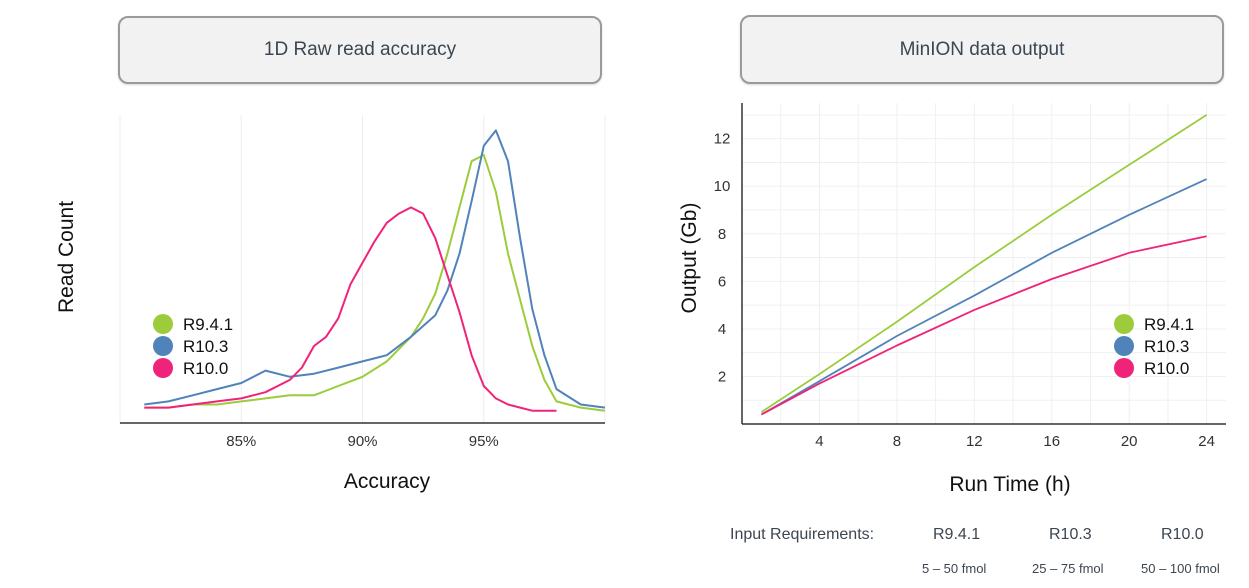 The height and width of the screenshot is (588, 1249). I want to click on tab-raw-read-accuracy: 1D Raw read accuracy, so click(360, 50).